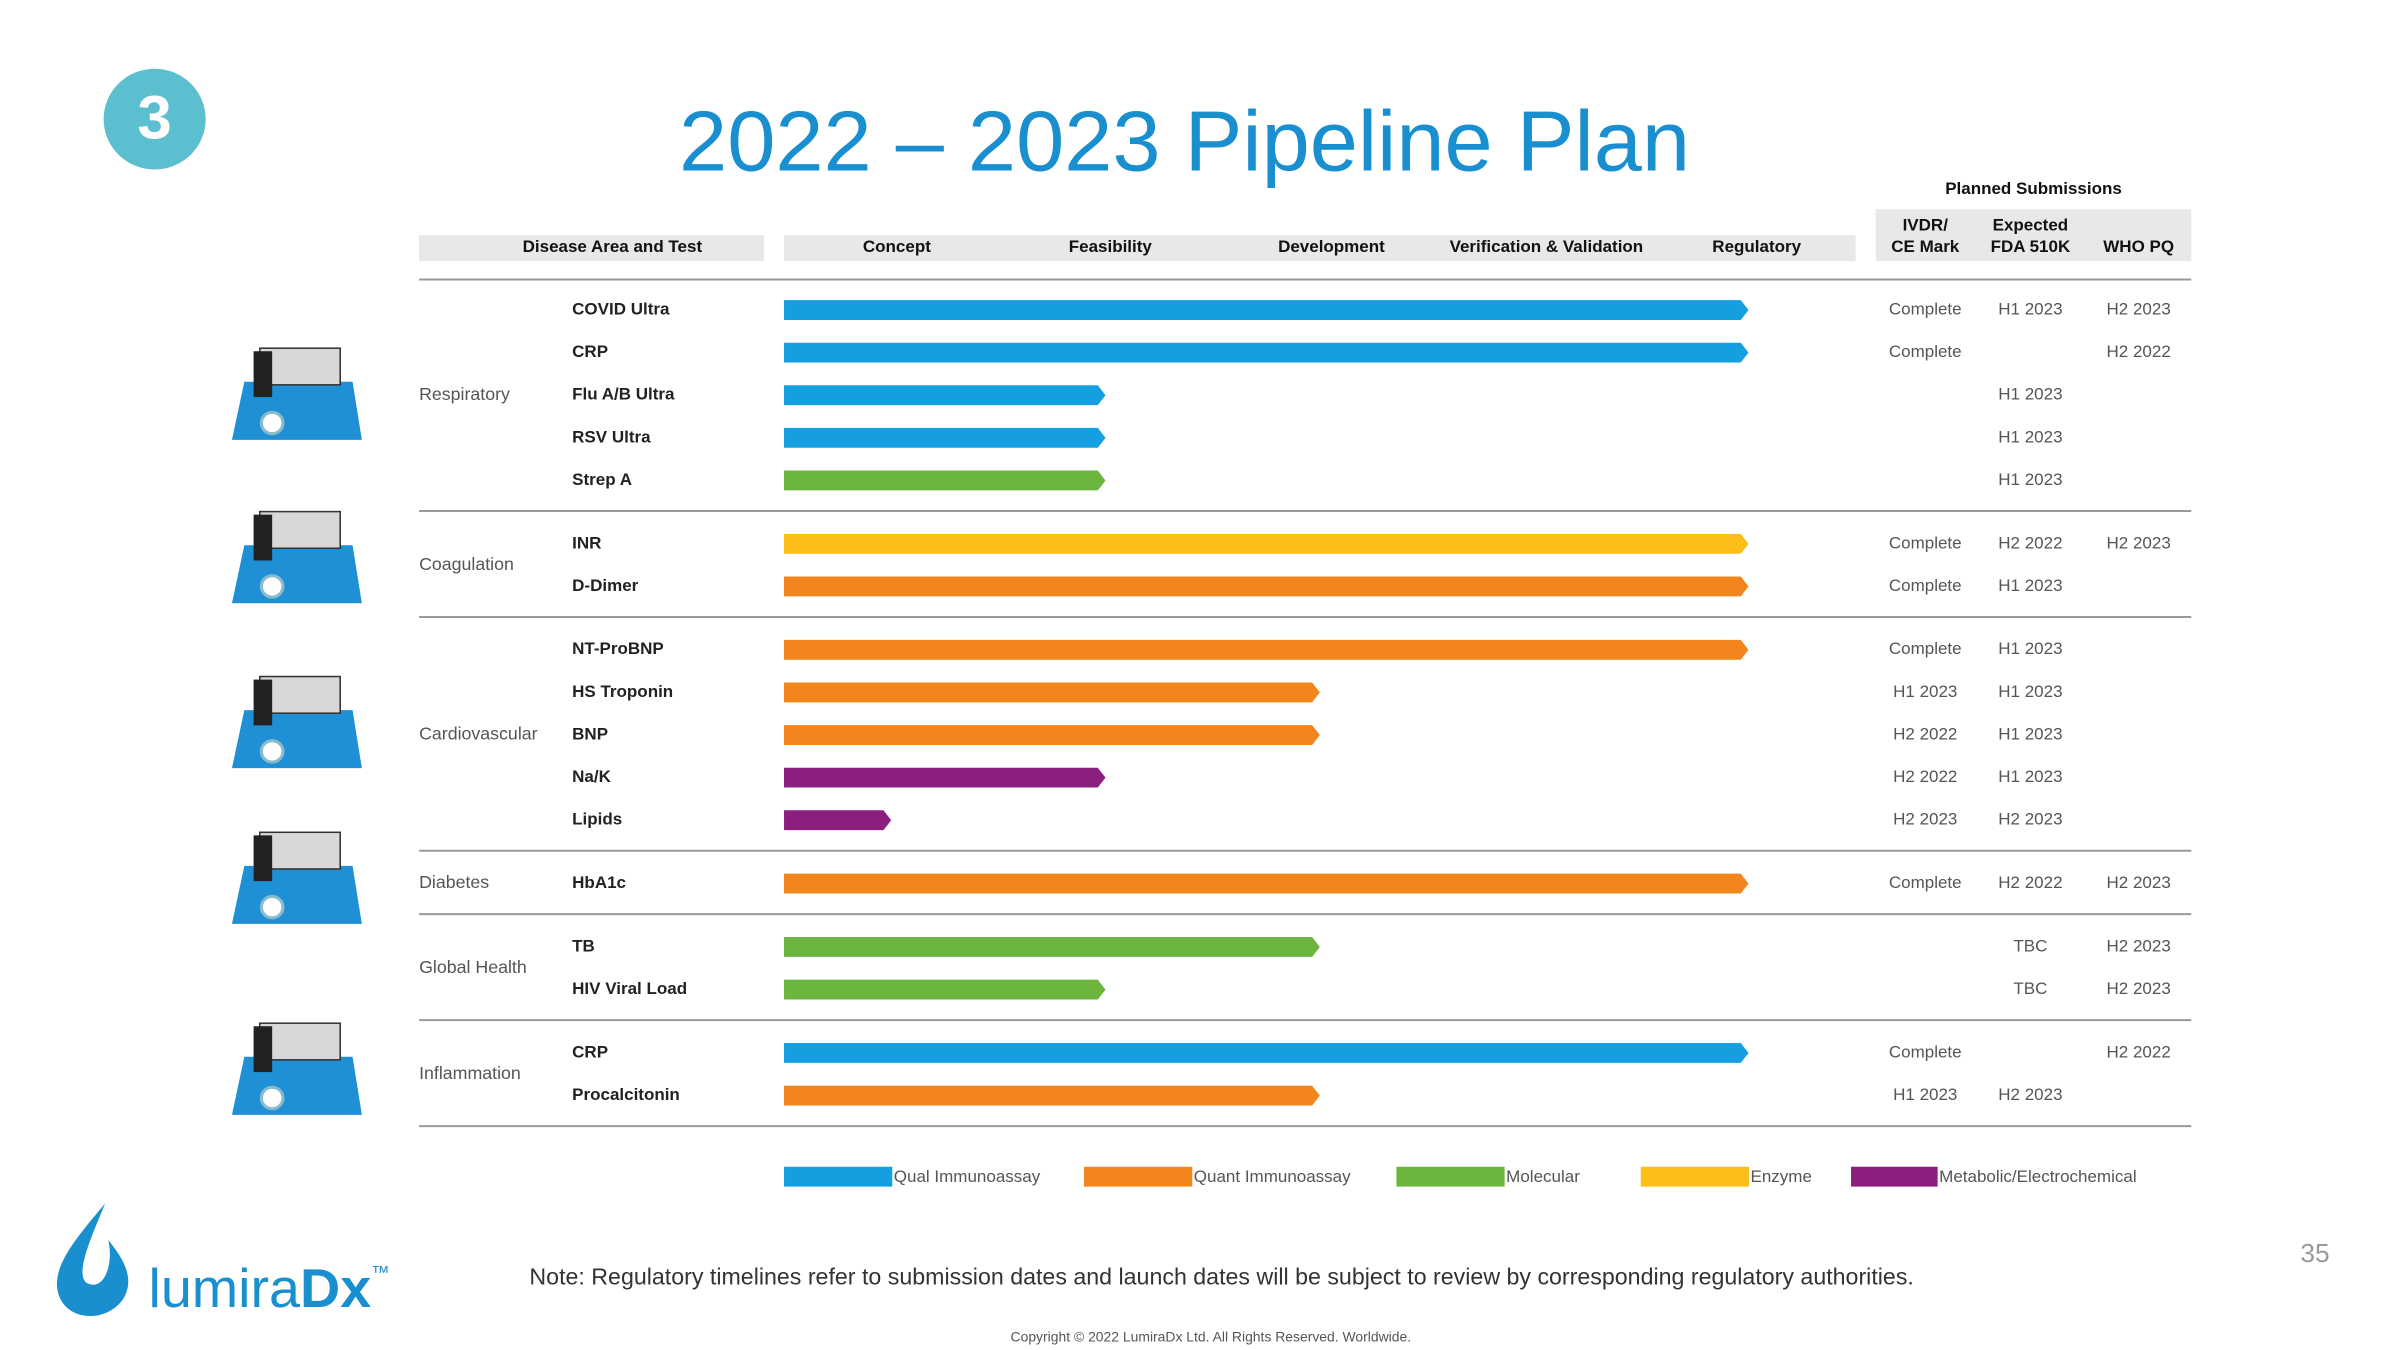 The width and height of the screenshot is (2400, 1350). What do you see at coordinates (2314, 1253) in the screenshot?
I see `page-number: 35` at bounding box center [2314, 1253].